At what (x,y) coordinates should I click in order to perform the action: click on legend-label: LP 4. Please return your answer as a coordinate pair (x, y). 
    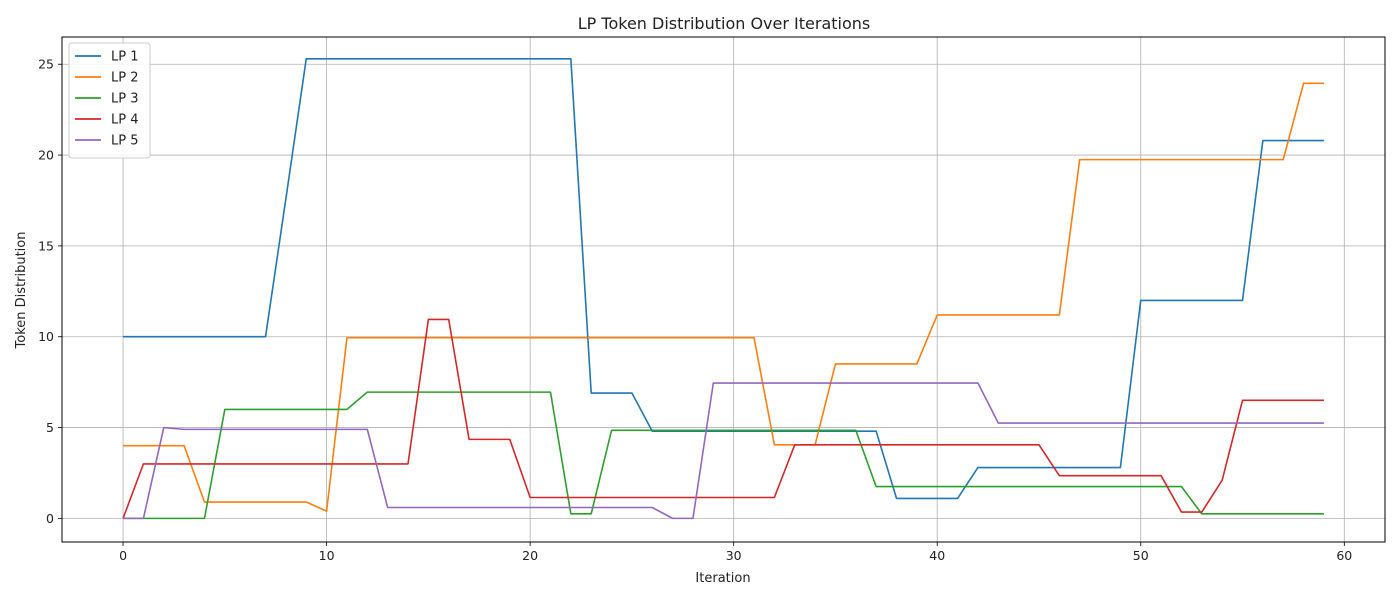
    Looking at the image, I should click on (125, 120).